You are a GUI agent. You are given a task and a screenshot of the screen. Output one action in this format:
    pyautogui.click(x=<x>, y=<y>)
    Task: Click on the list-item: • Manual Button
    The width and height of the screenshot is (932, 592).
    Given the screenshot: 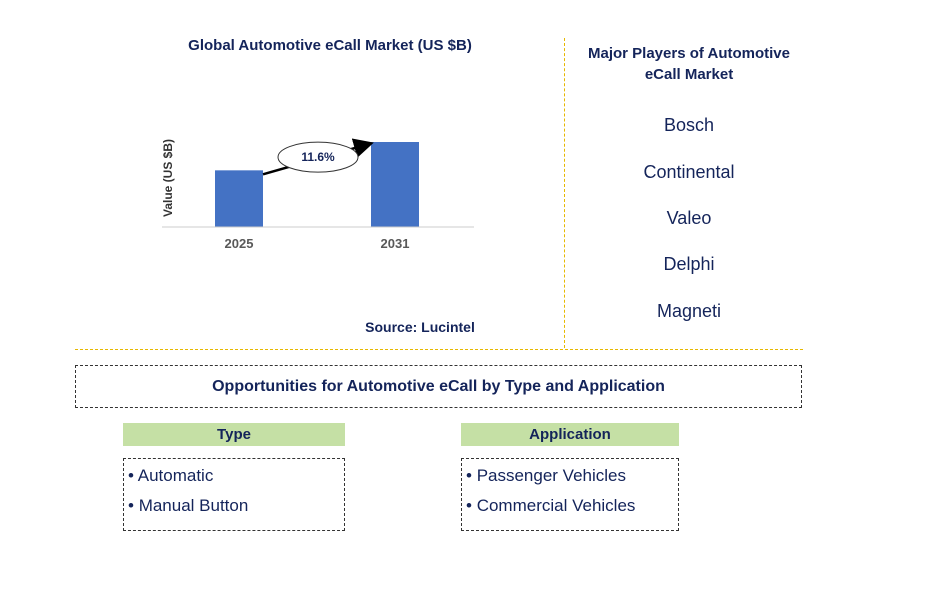 What is the action you would take?
    pyautogui.click(x=188, y=505)
    